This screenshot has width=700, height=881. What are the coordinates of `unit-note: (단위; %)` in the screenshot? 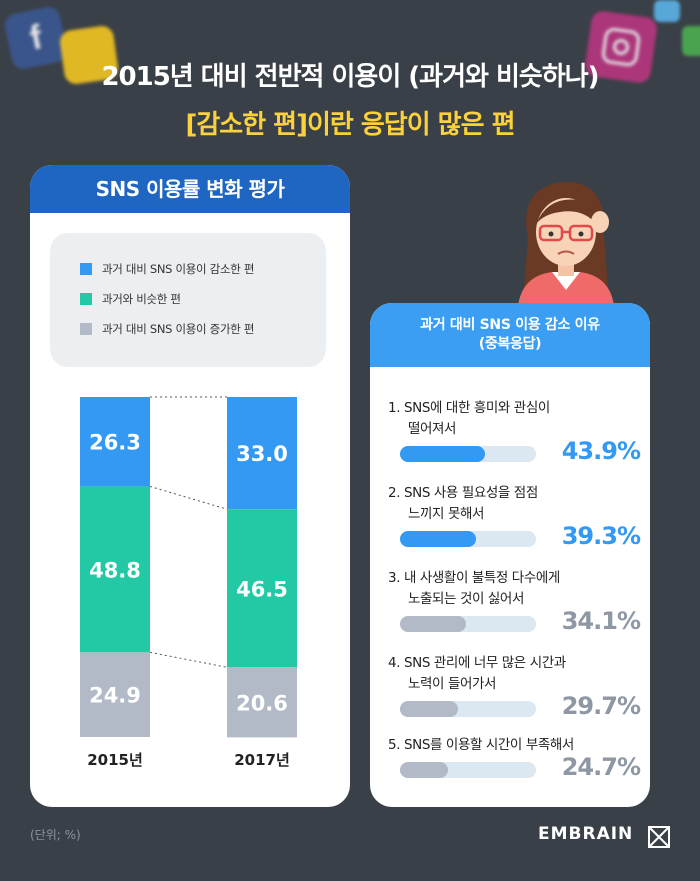 It's located at (55, 835).